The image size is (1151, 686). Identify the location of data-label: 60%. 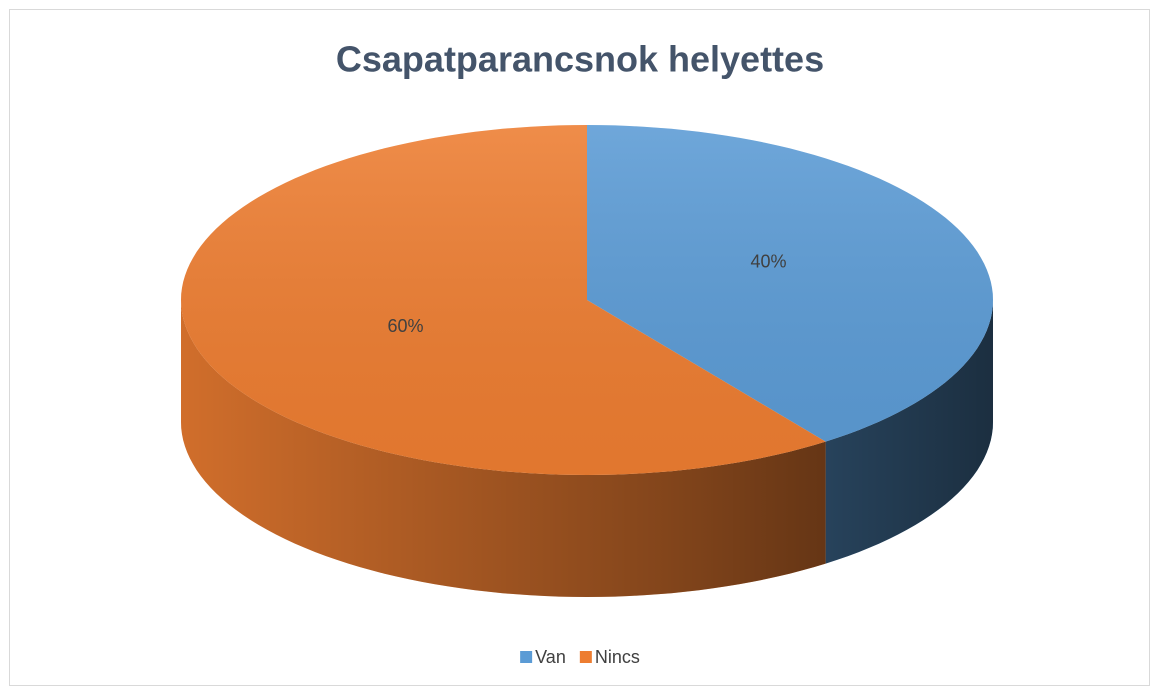
(406, 326).